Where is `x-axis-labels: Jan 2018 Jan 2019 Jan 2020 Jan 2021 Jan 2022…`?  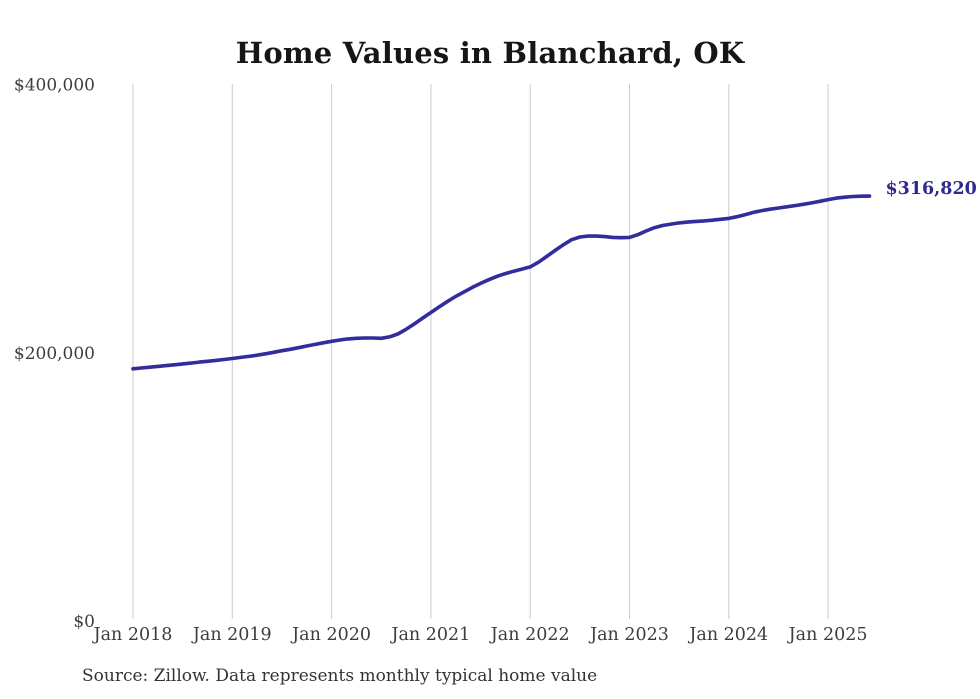 x-axis-labels: Jan 2018 Jan 2019 Jan 2020 Jan 2021 Jan 2022… is located at coordinates (480, 635).